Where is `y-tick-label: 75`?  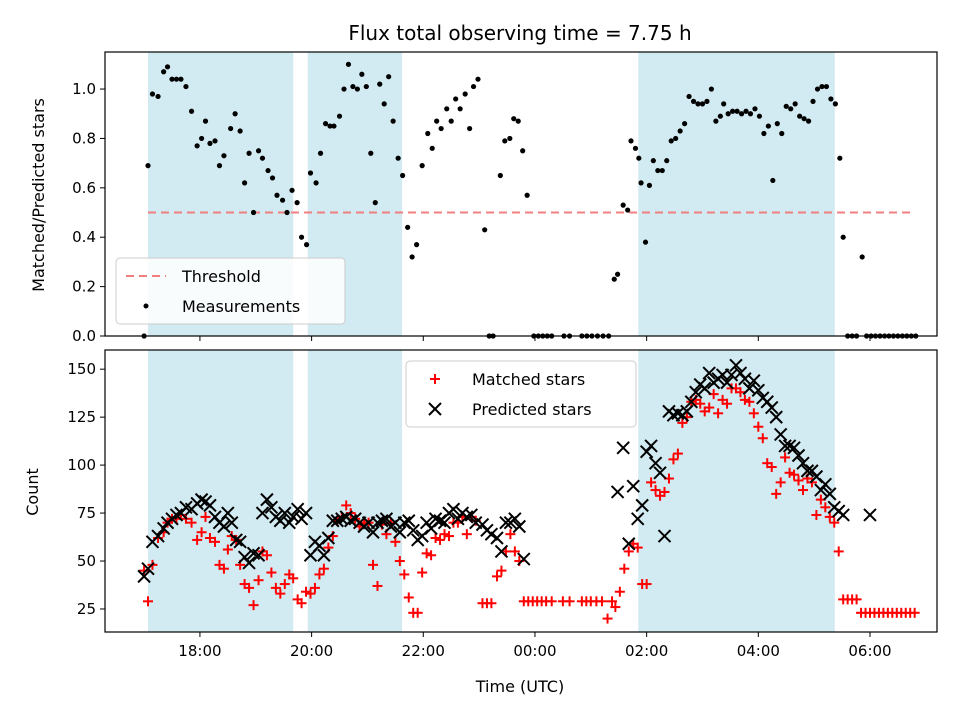
y-tick-label: 75 is located at coordinates (86, 513).